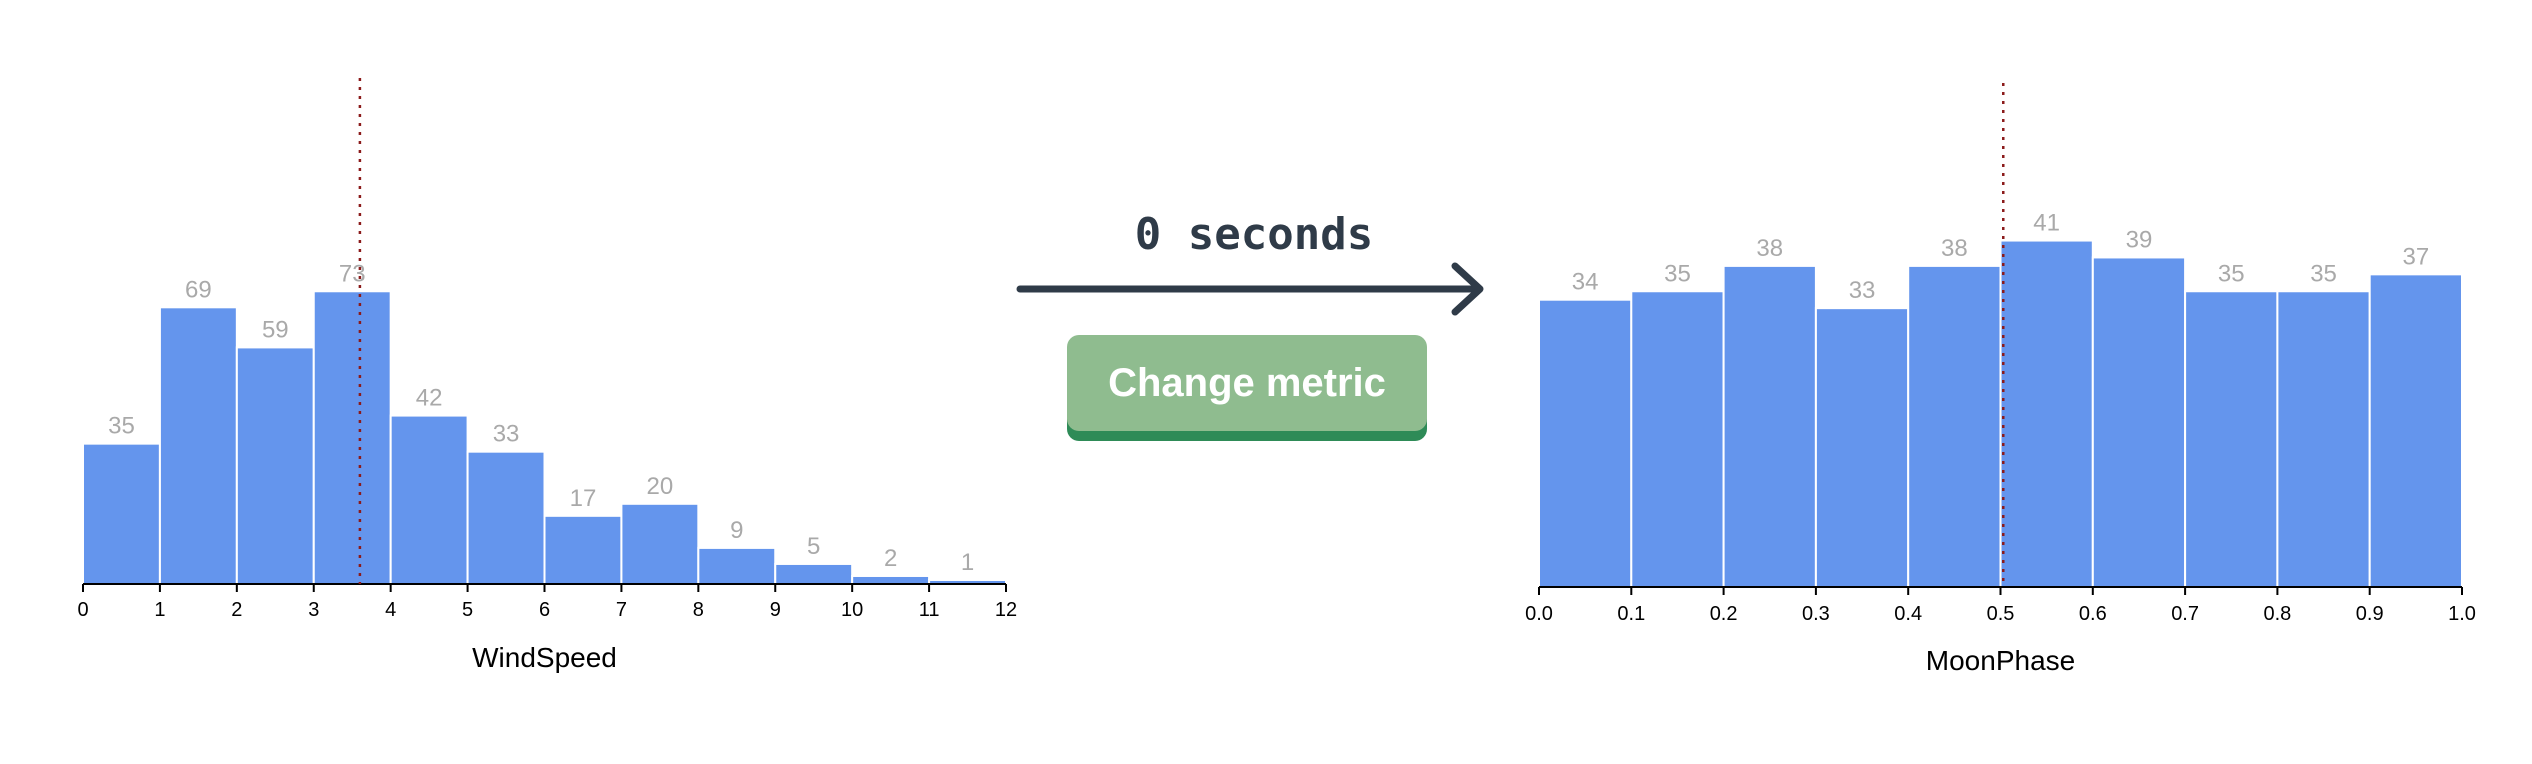  I want to click on windspeed-bar-value: 5, so click(813, 546).